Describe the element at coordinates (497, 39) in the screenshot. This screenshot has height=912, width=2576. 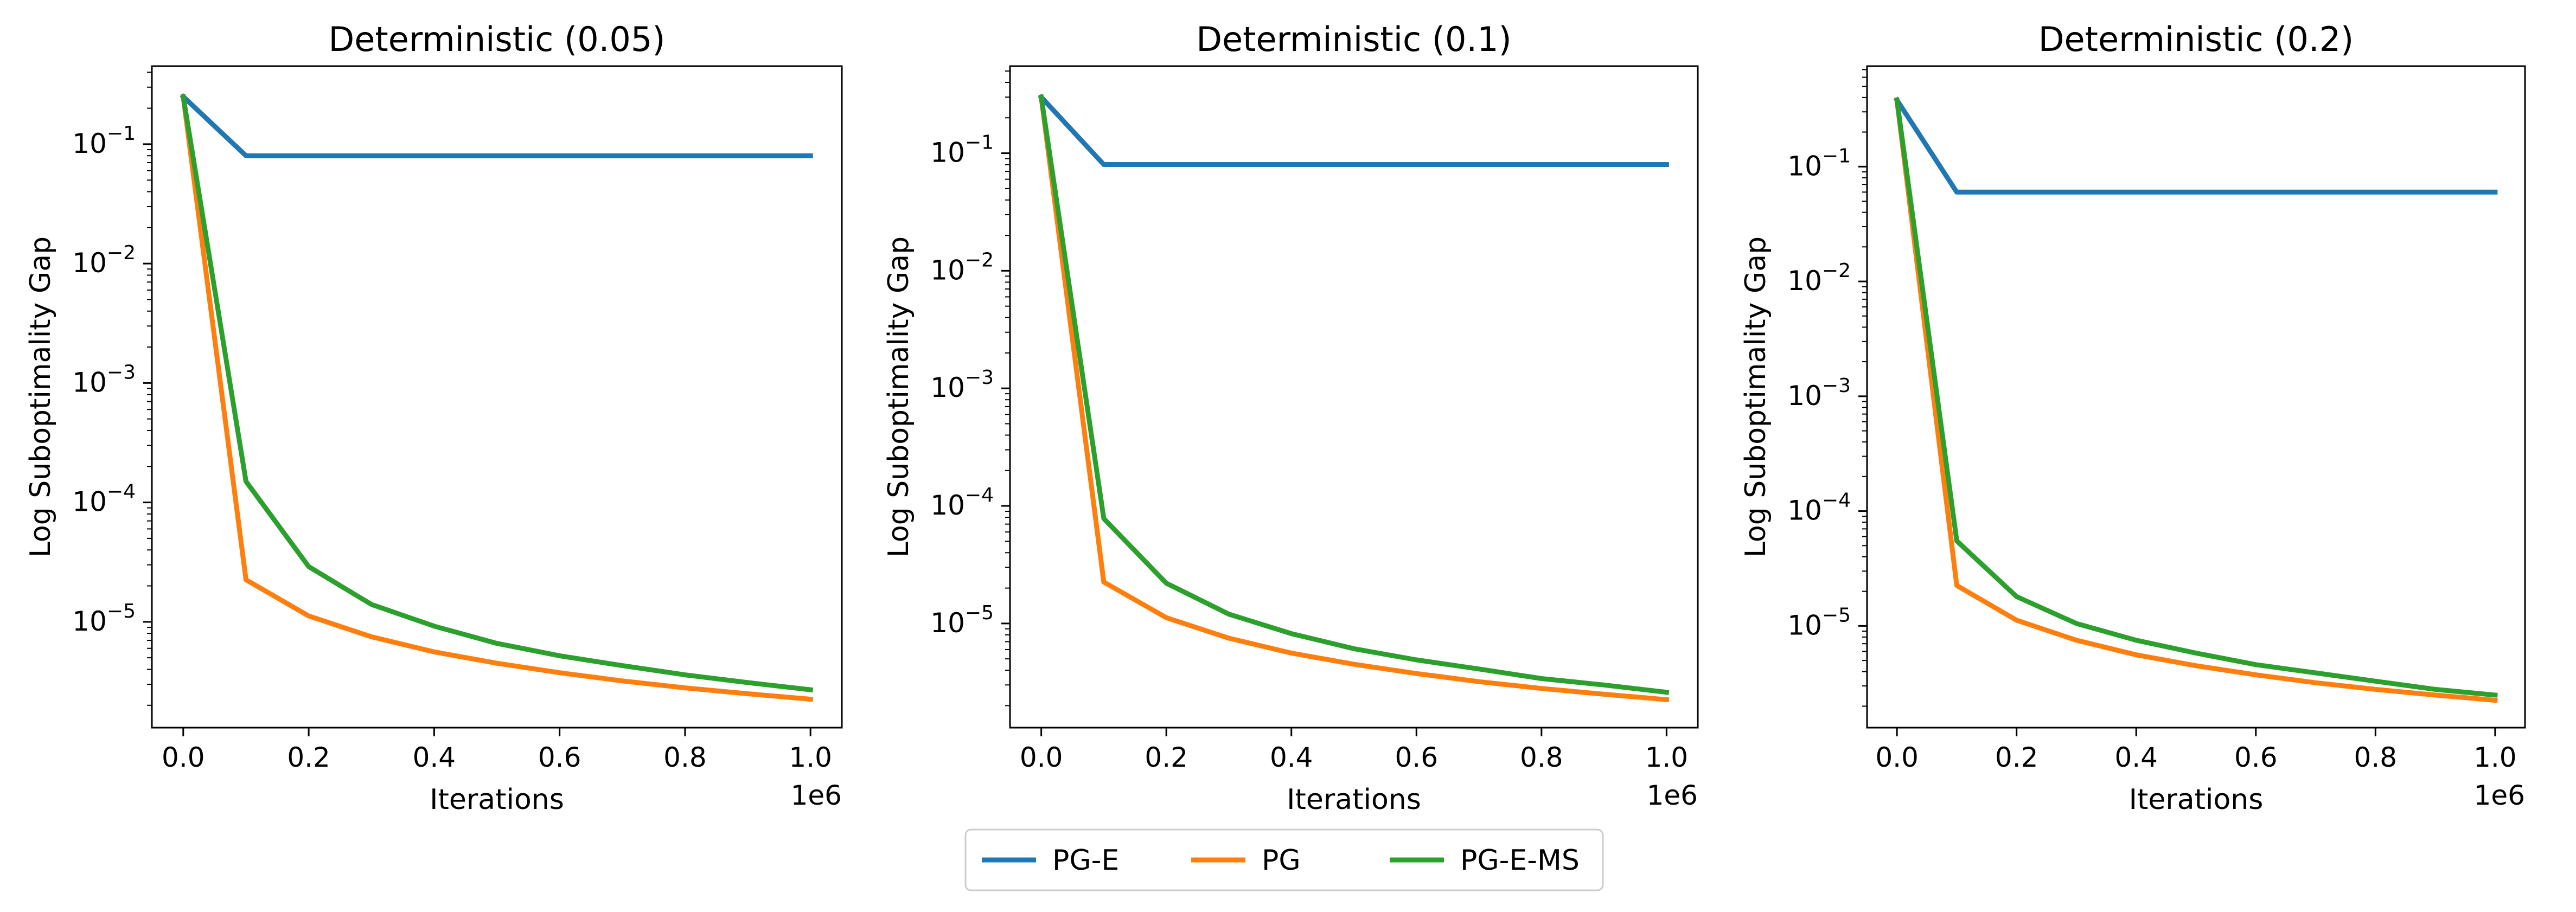
I see `chart-title: Deterministic (0.05)` at that location.